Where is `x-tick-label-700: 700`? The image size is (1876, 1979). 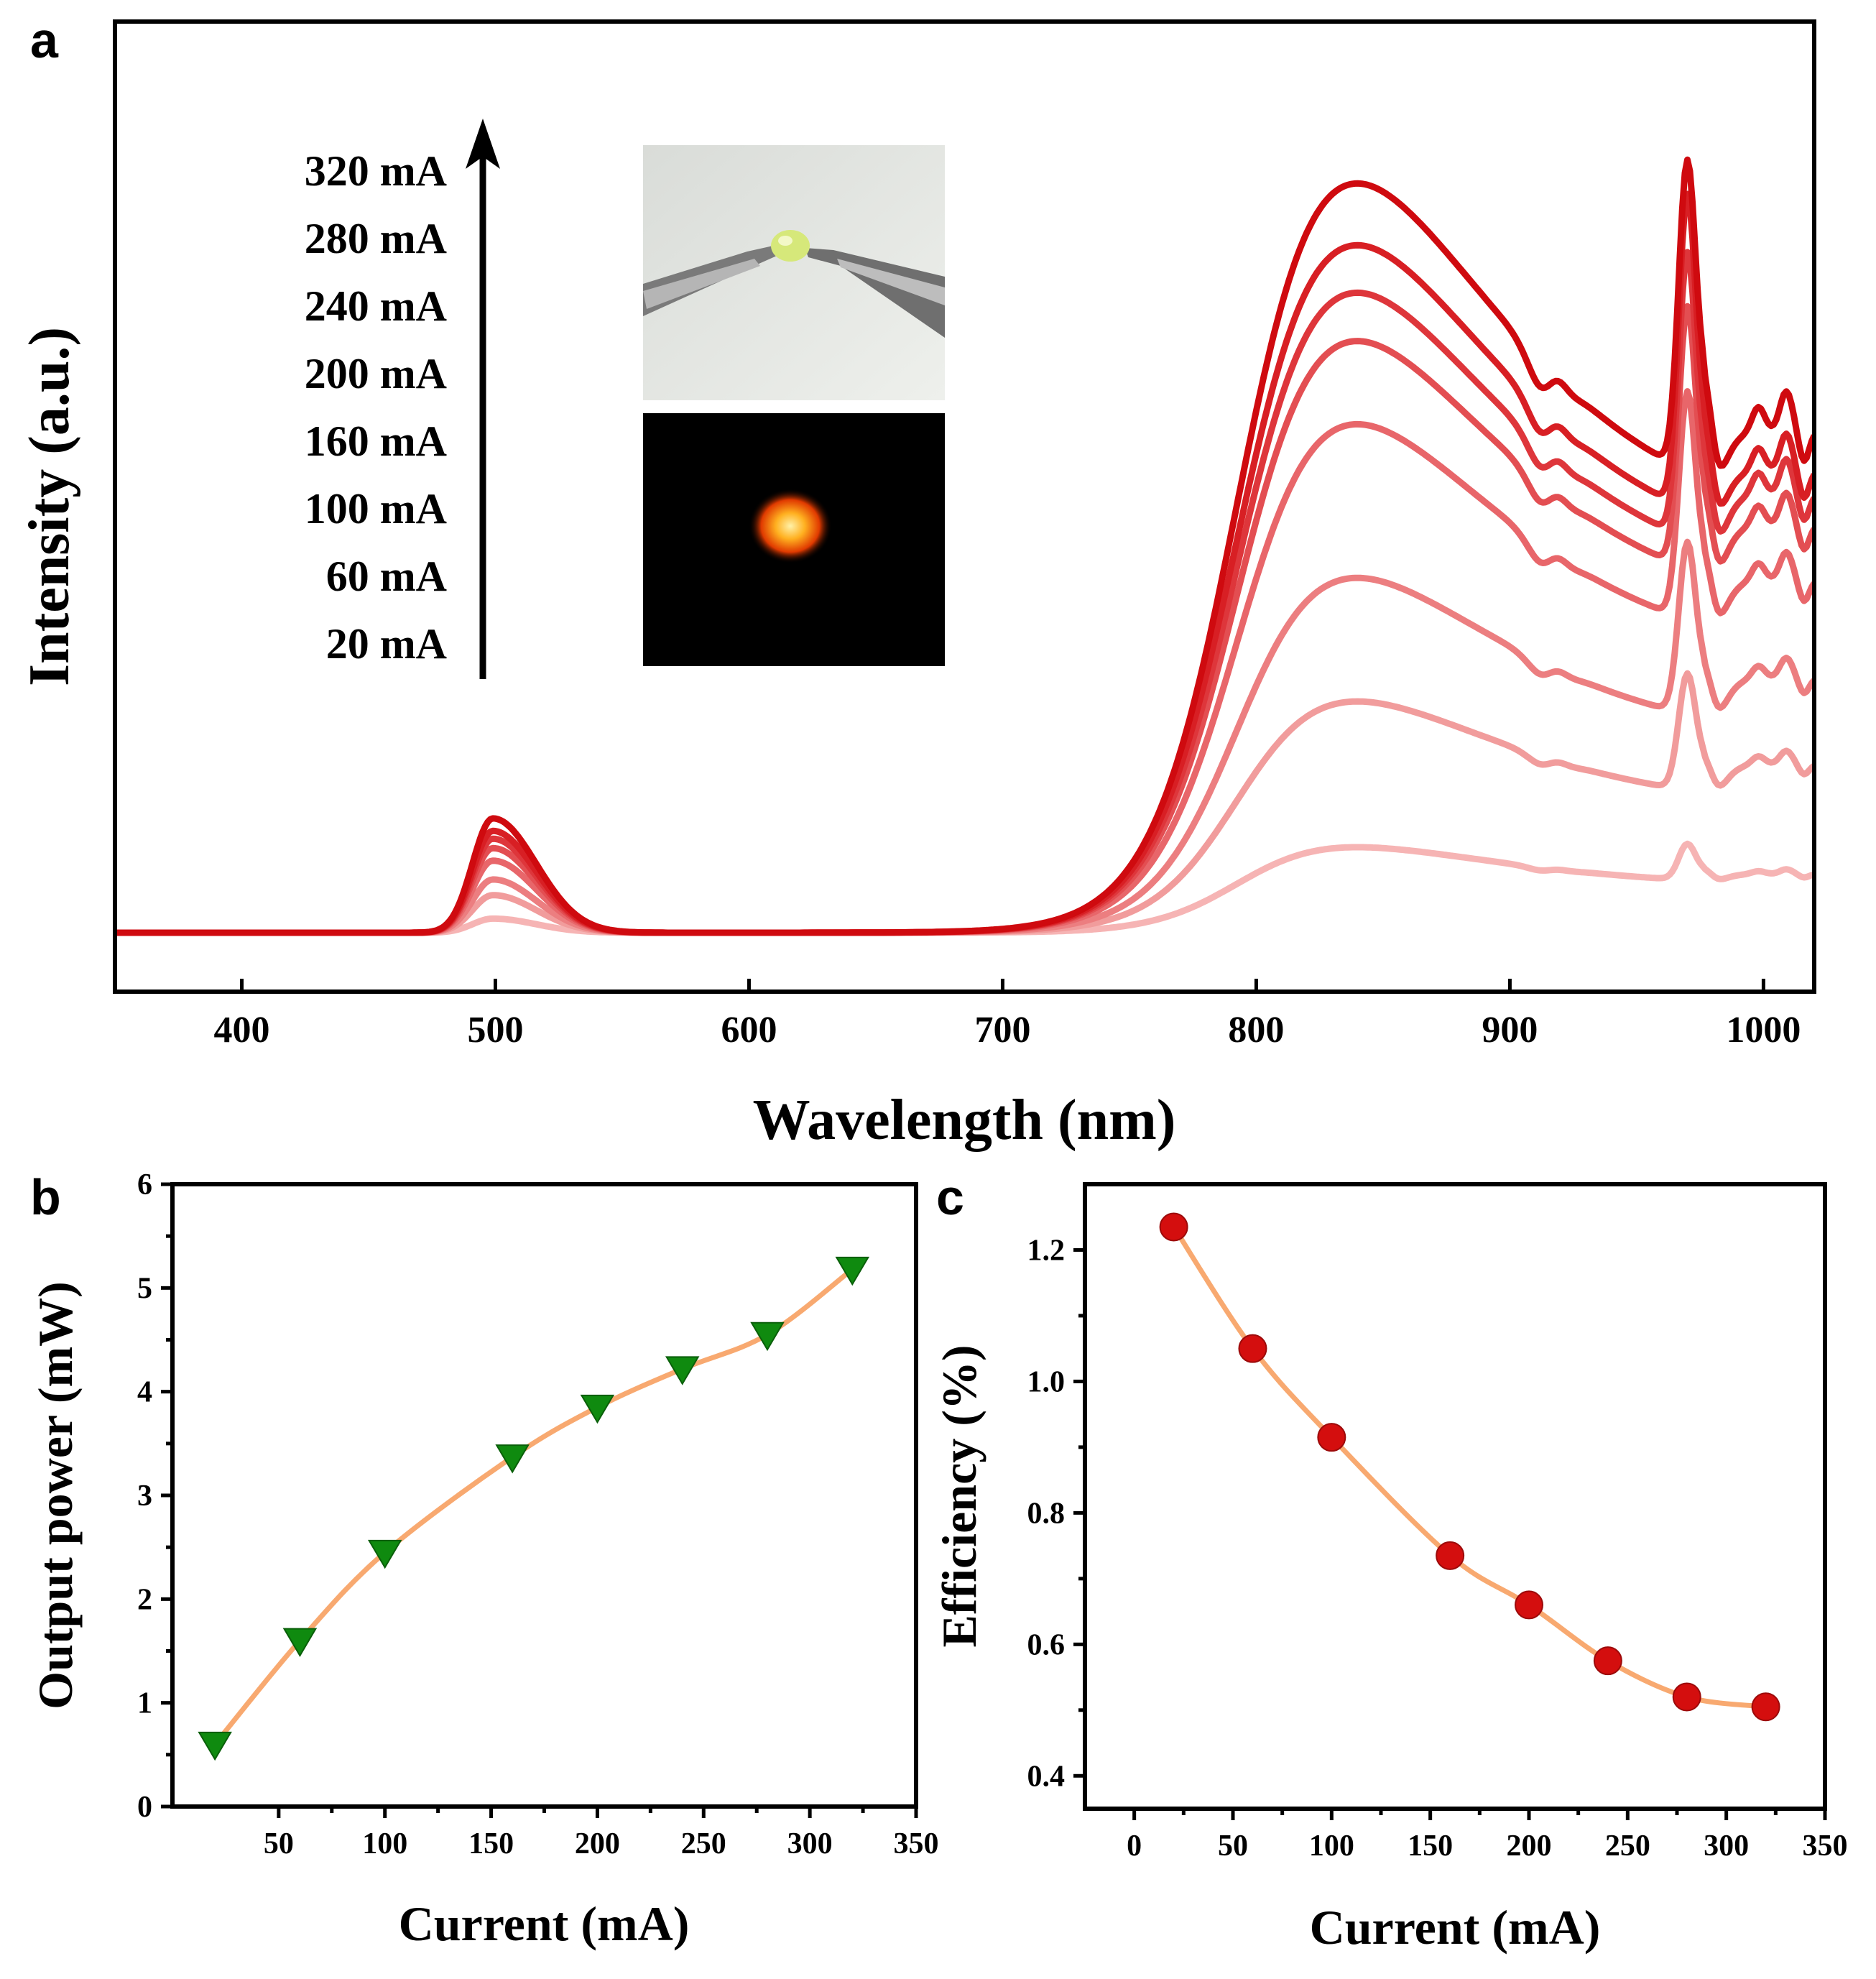 x-tick-label-700: 700 is located at coordinates (1002, 1031).